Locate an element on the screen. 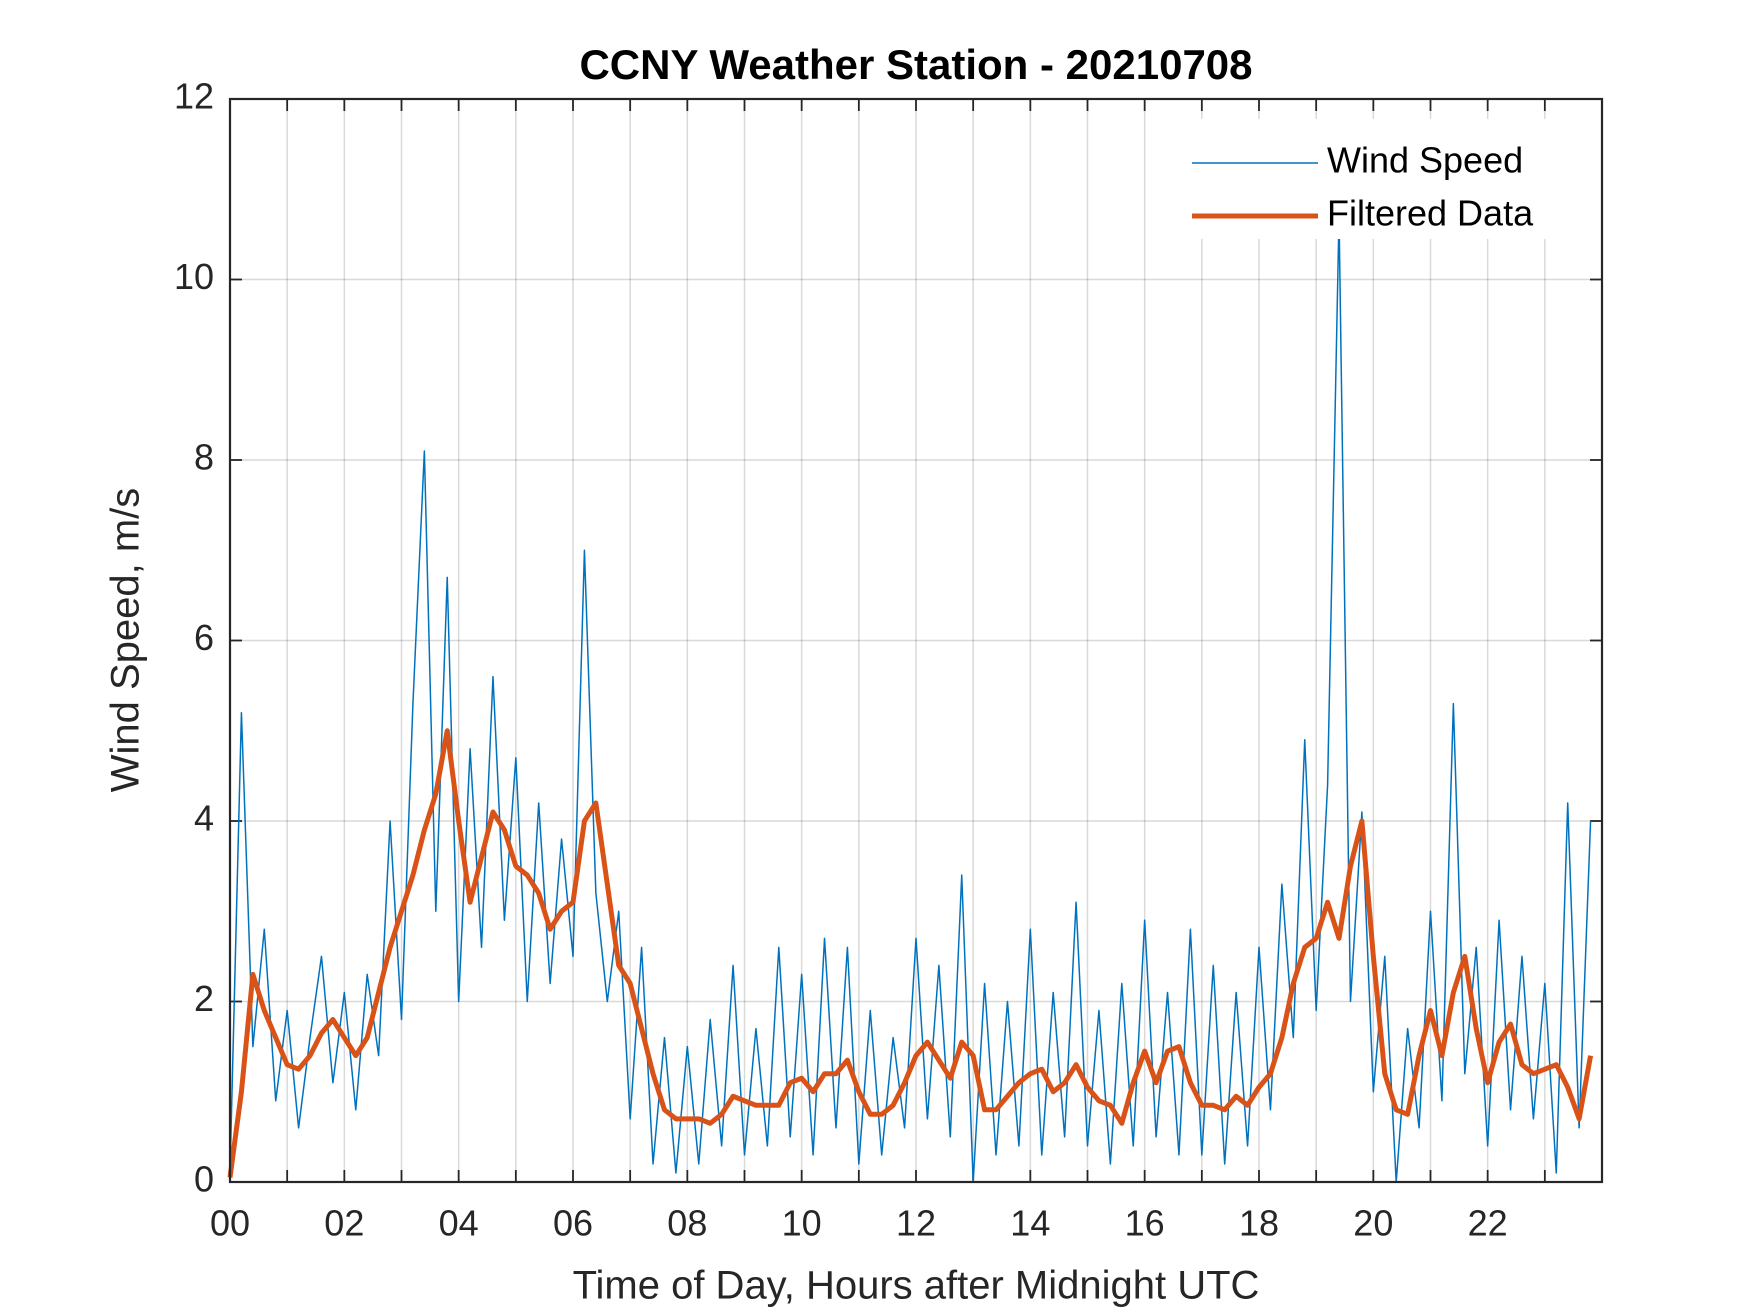  x-axis-title: Time of Day, Hours after Midnight UTC is located at coordinates (916, 1286).